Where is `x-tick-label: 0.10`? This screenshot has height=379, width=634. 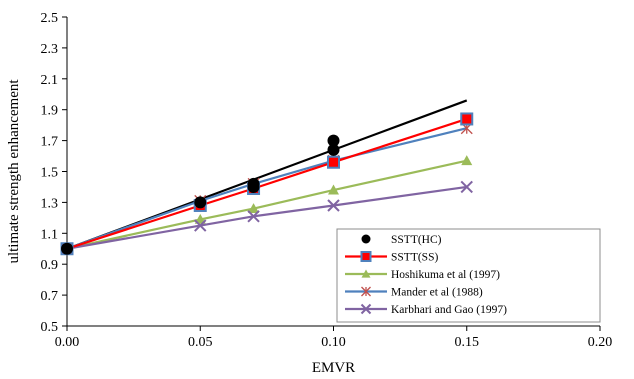 x-tick-label: 0.10 is located at coordinates (333, 342).